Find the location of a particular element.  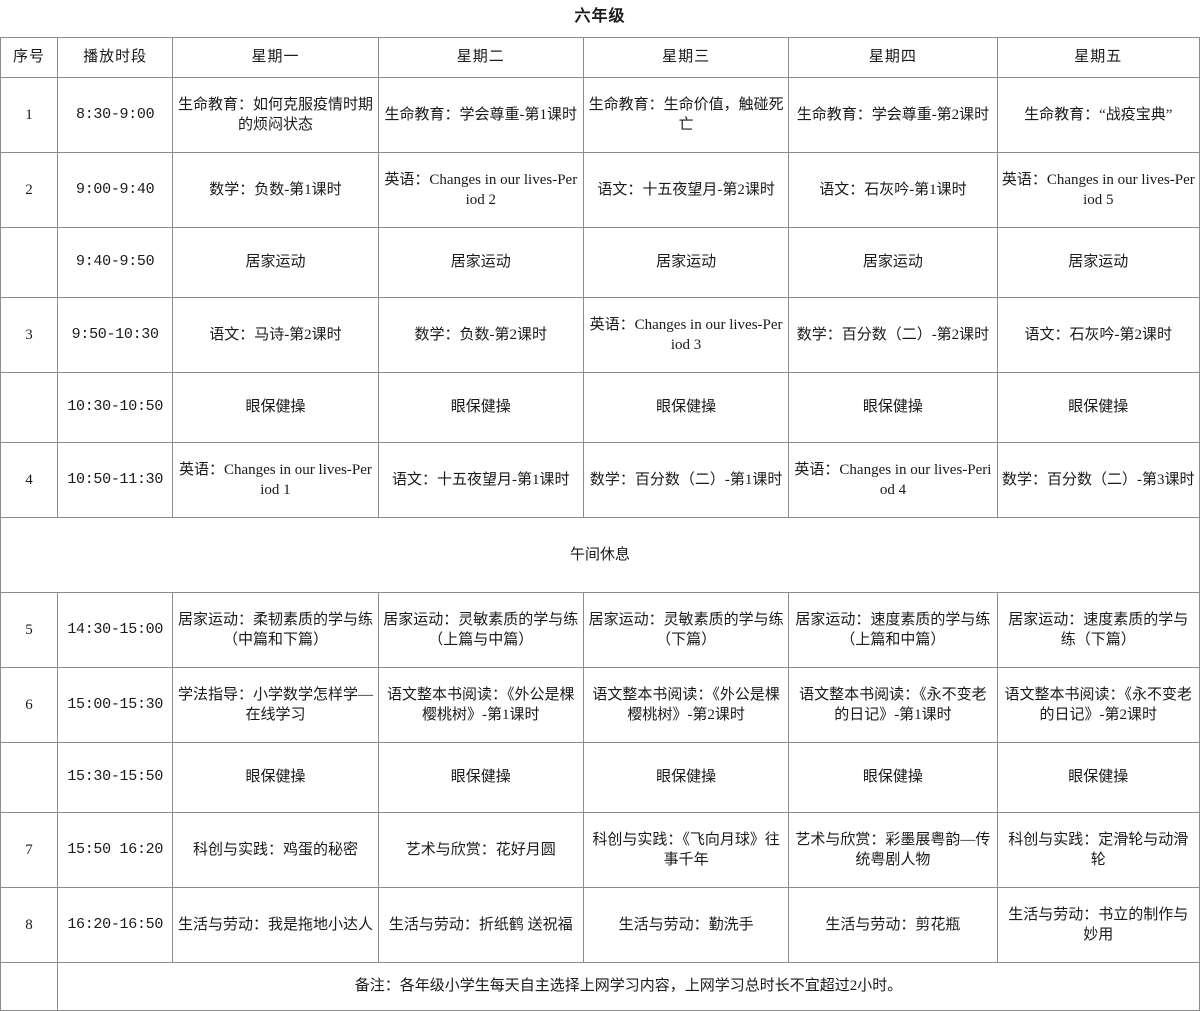

course-cell: 艺术与欣赏：花好月圆 is located at coordinates (480, 850).